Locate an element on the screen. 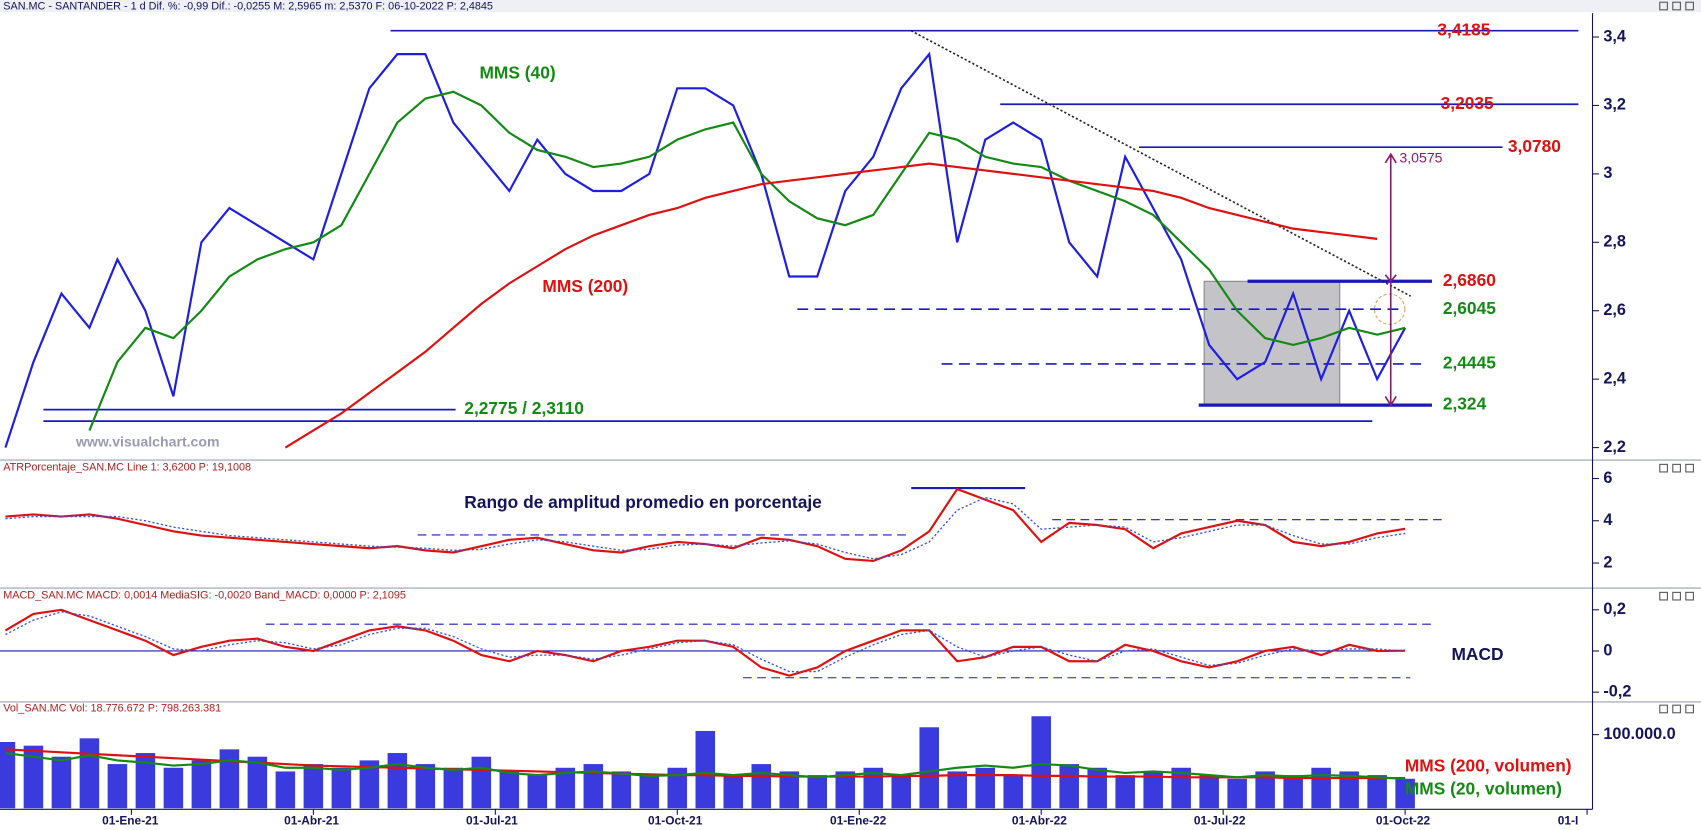  x-tick-label: 01-Jul-21 is located at coordinates (492, 820).